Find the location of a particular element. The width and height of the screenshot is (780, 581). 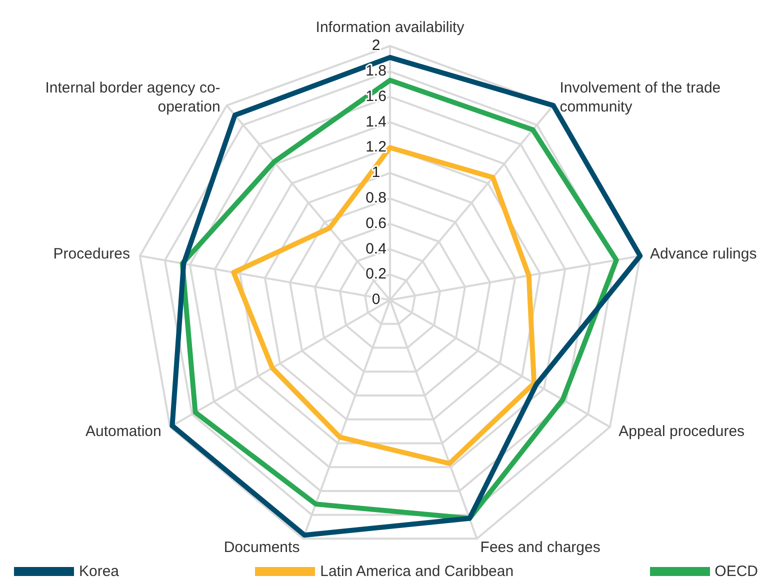

y-tick-label: 1.2 is located at coordinates (376, 147).